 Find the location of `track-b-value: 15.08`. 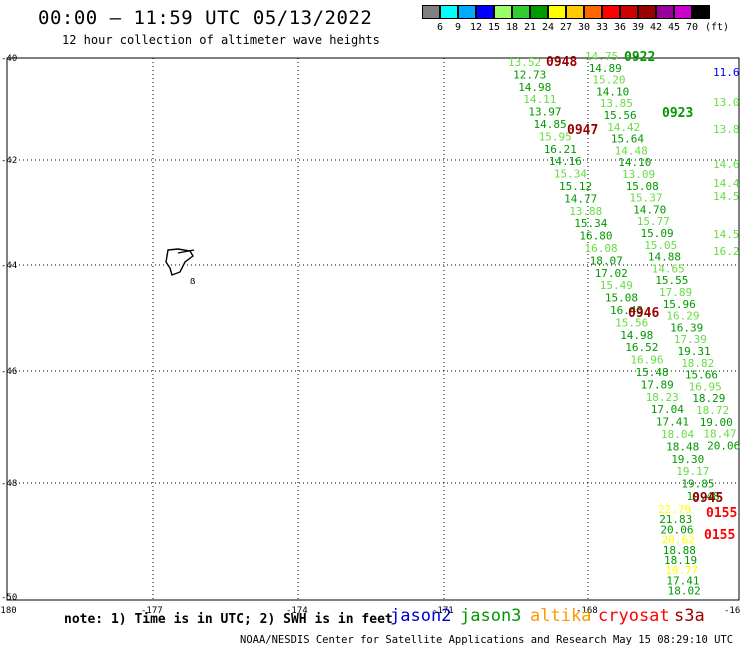

track-b-value: 15.08 is located at coordinates (642, 186).